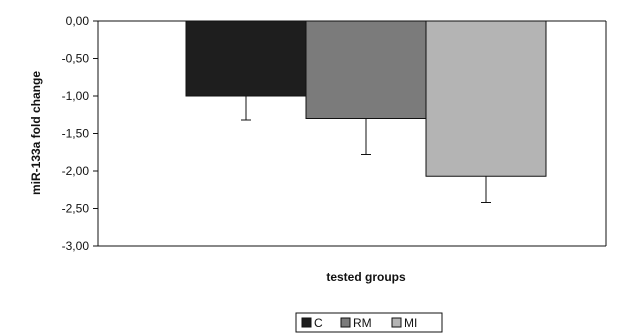 The image size is (635, 335). Describe the element at coordinates (76, 96) in the screenshot. I see `y-tick-label: -1,00` at that location.